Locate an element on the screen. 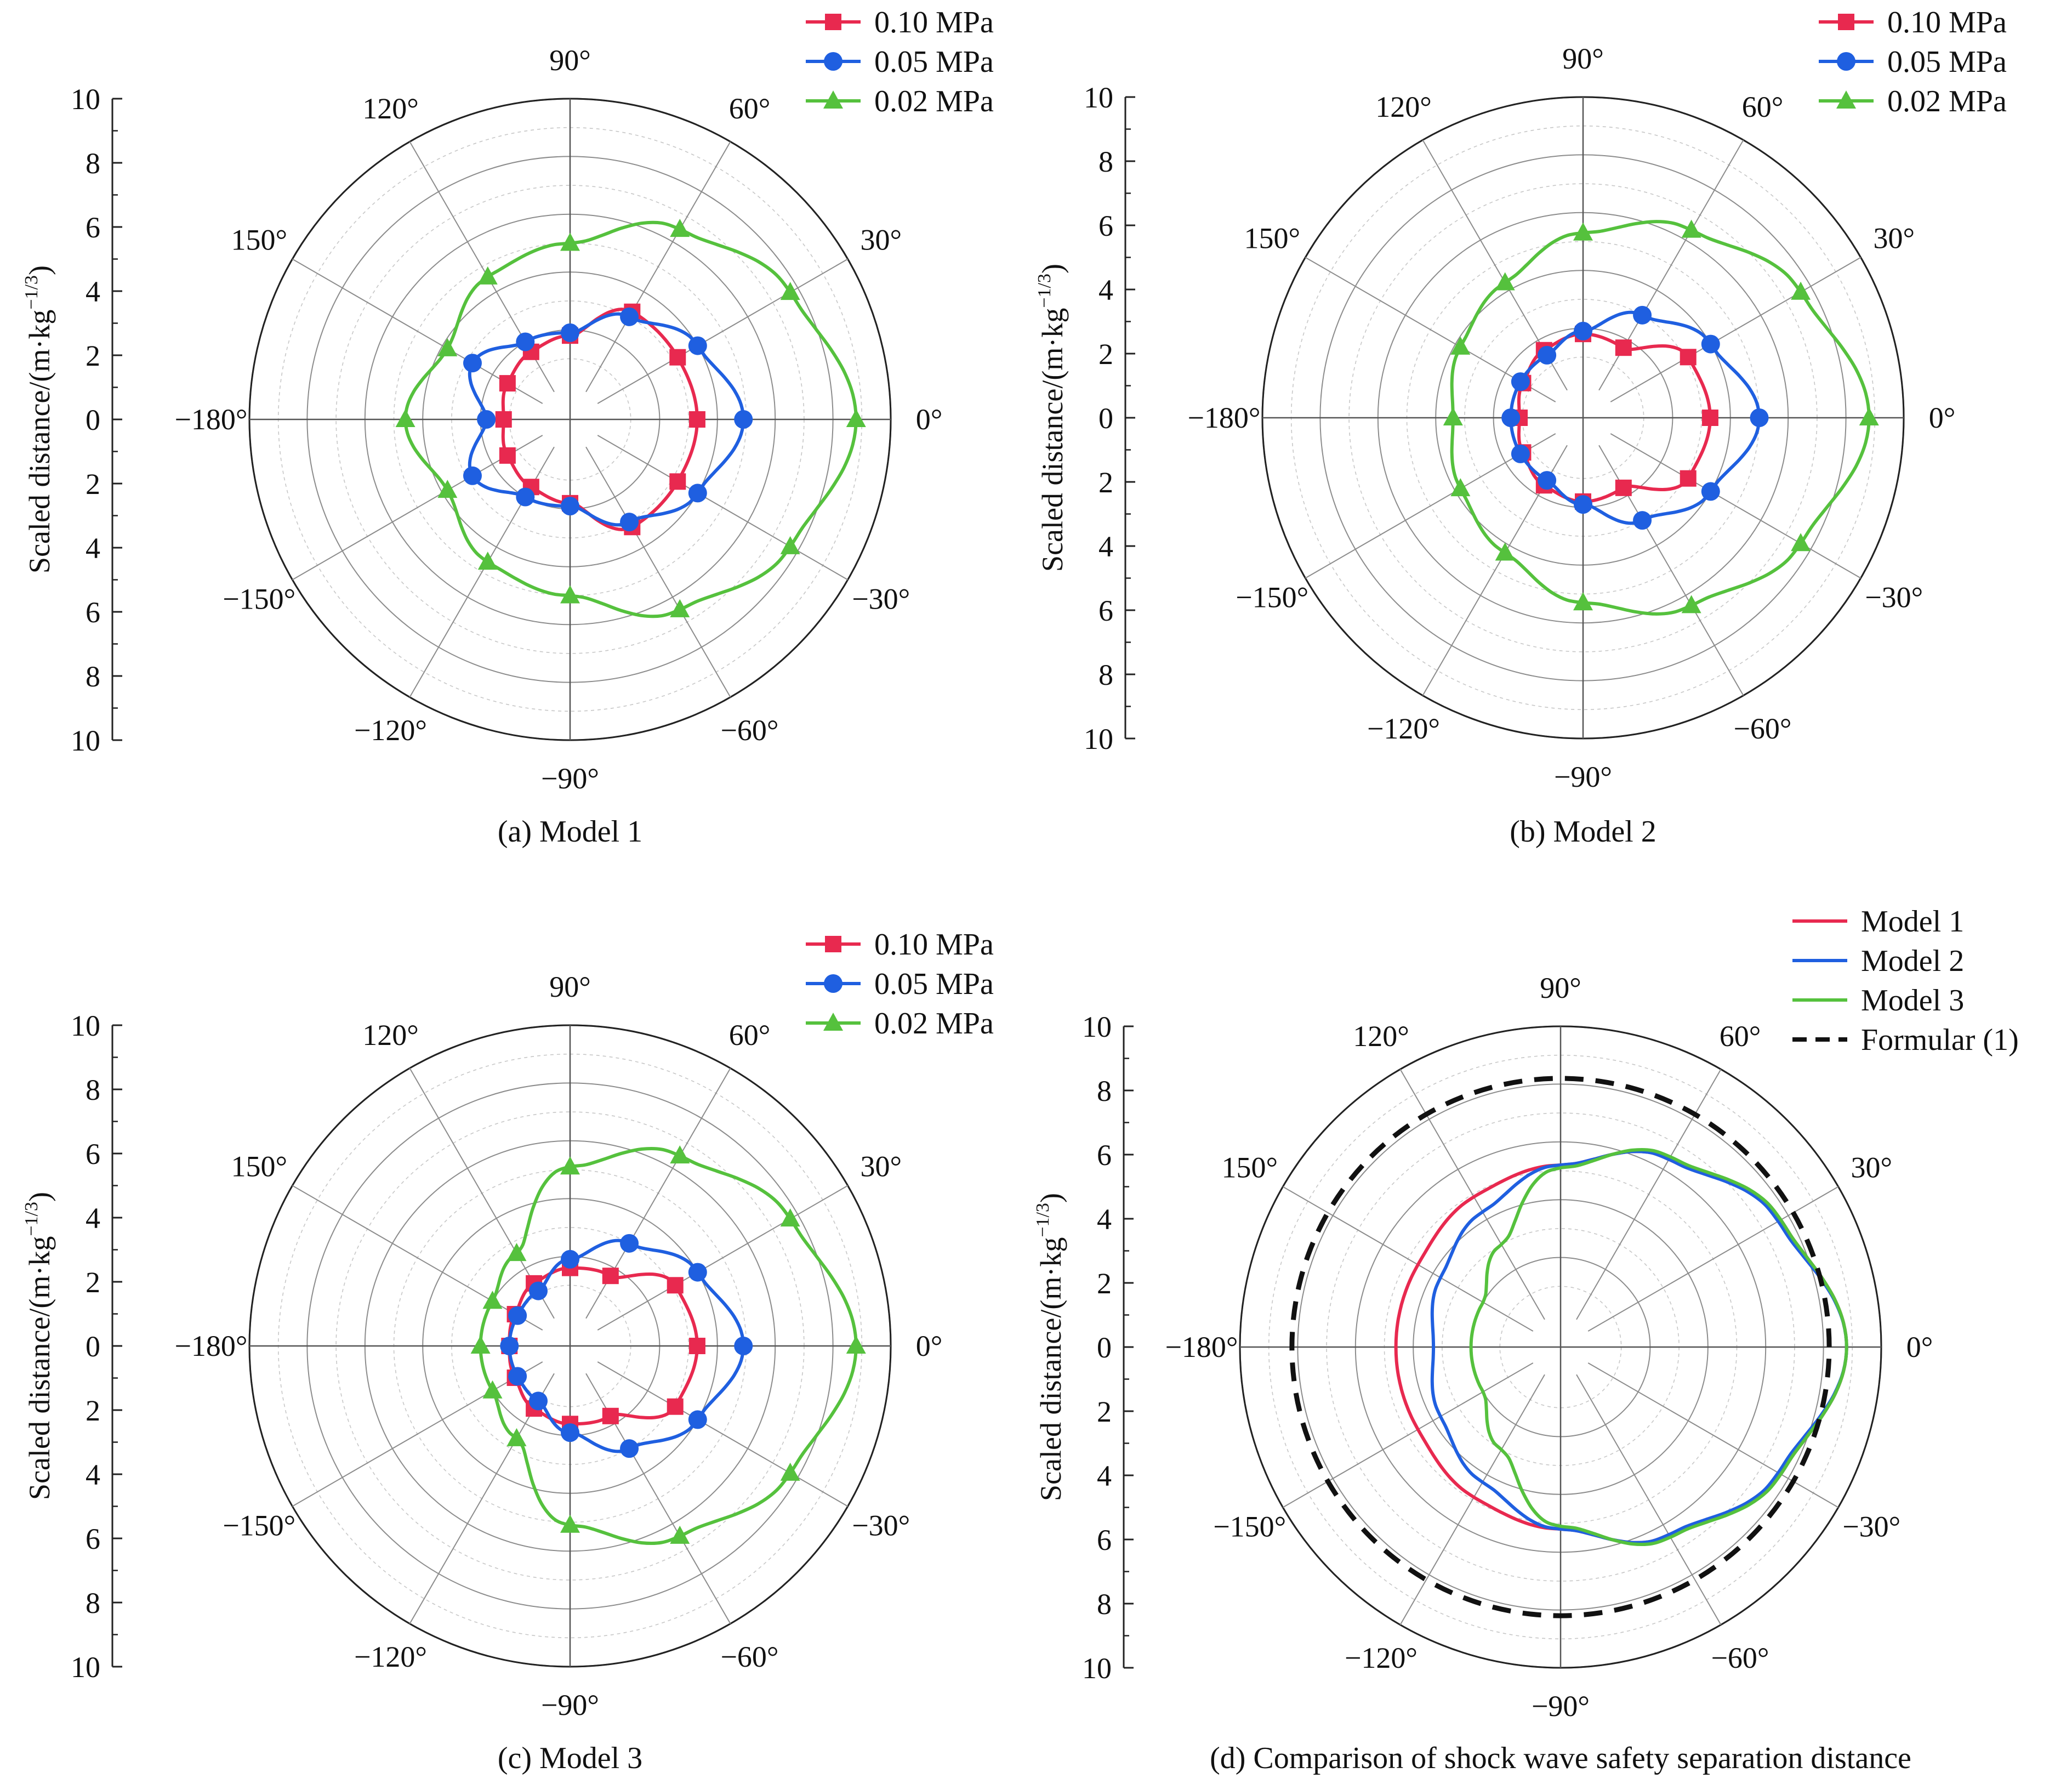 This screenshot has height=1784, width=2072. angle-tick-label: 30° is located at coordinates (1871, 1167).